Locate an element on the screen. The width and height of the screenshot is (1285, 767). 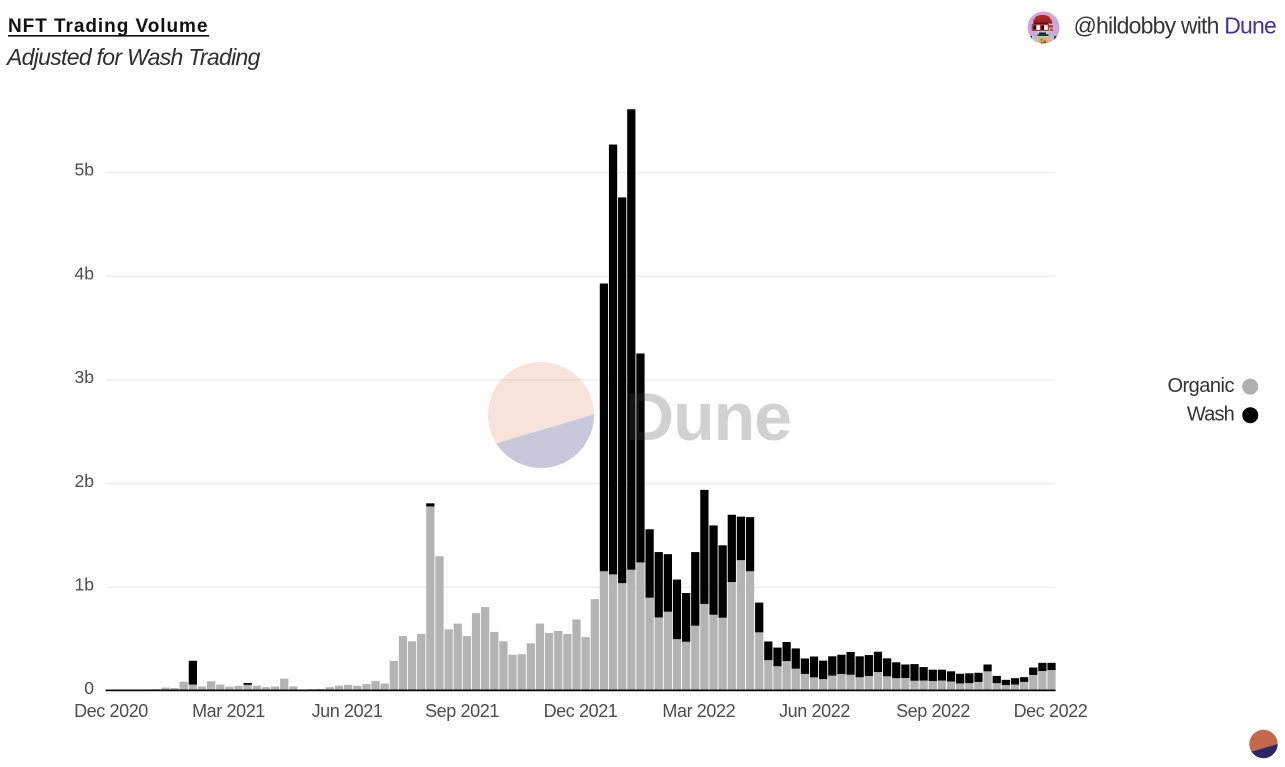
svg-text: Dec 2020 is located at coordinates (111, 711).